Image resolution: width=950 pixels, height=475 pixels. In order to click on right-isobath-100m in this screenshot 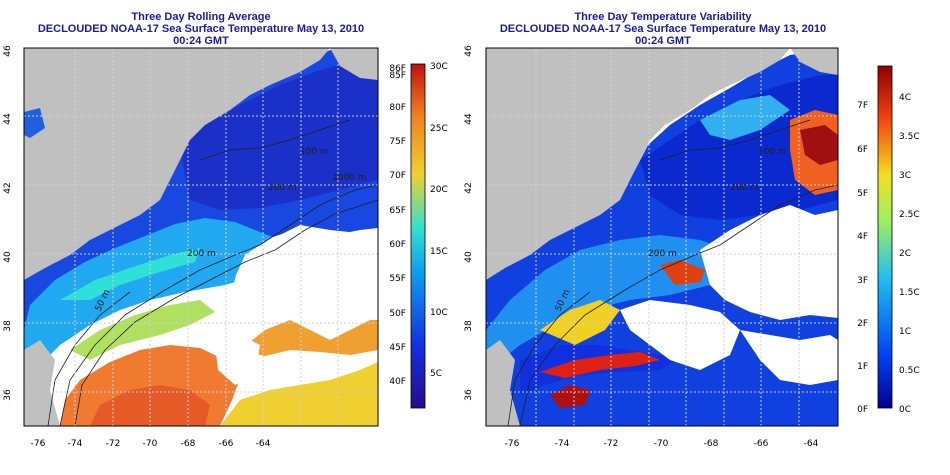, I will do `click(735, 140)`.